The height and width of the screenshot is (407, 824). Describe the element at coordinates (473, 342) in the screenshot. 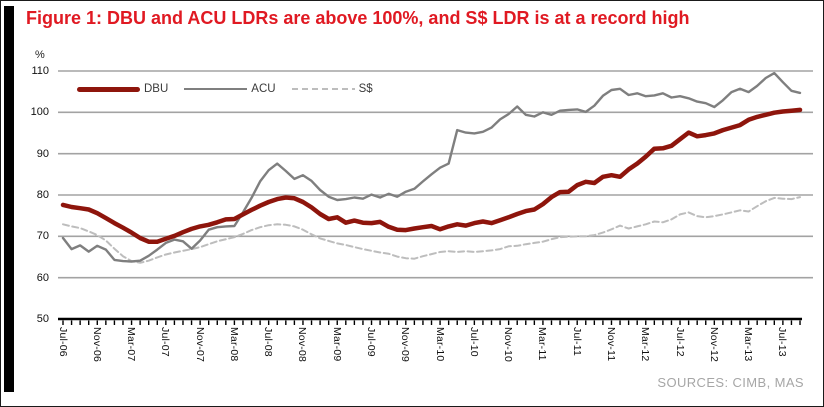

I see `x-tick-label-Jul-10: Jul-10` at that location.